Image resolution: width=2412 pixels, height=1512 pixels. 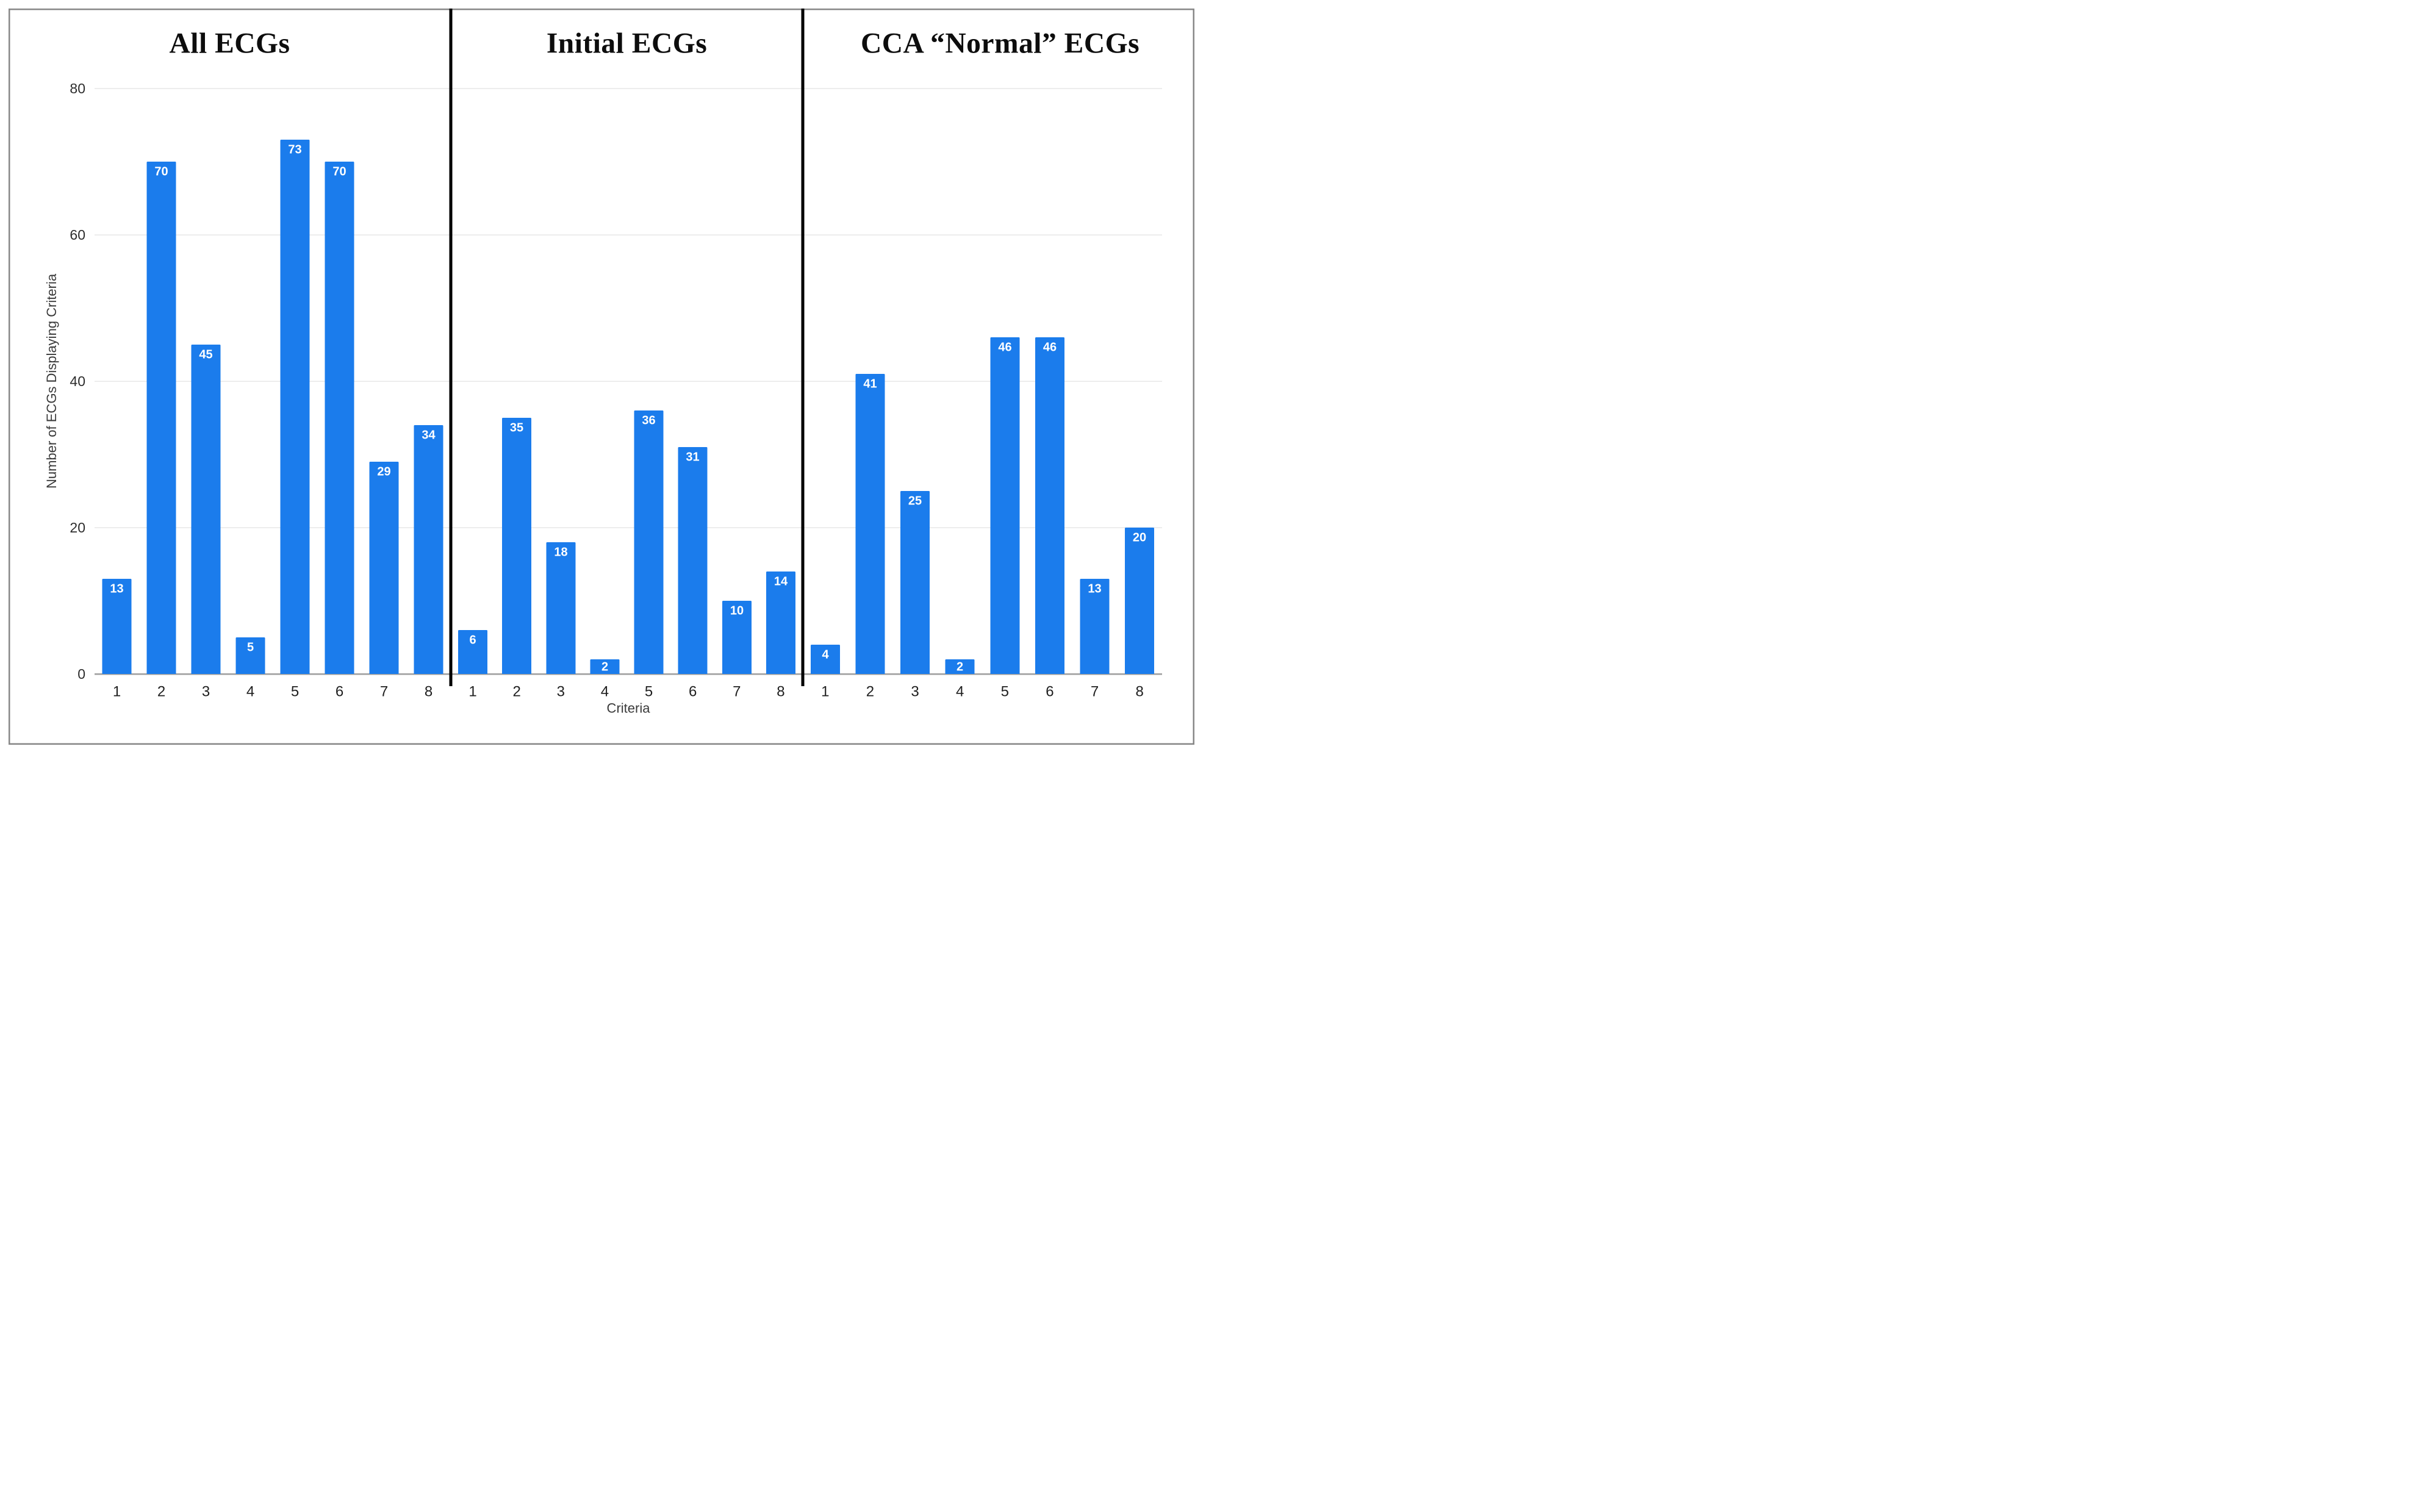 What do you see at coordinates (77, 528) in the screenshot?
I see `y-tick-label-20: 20` at bounding box center [77, 528].